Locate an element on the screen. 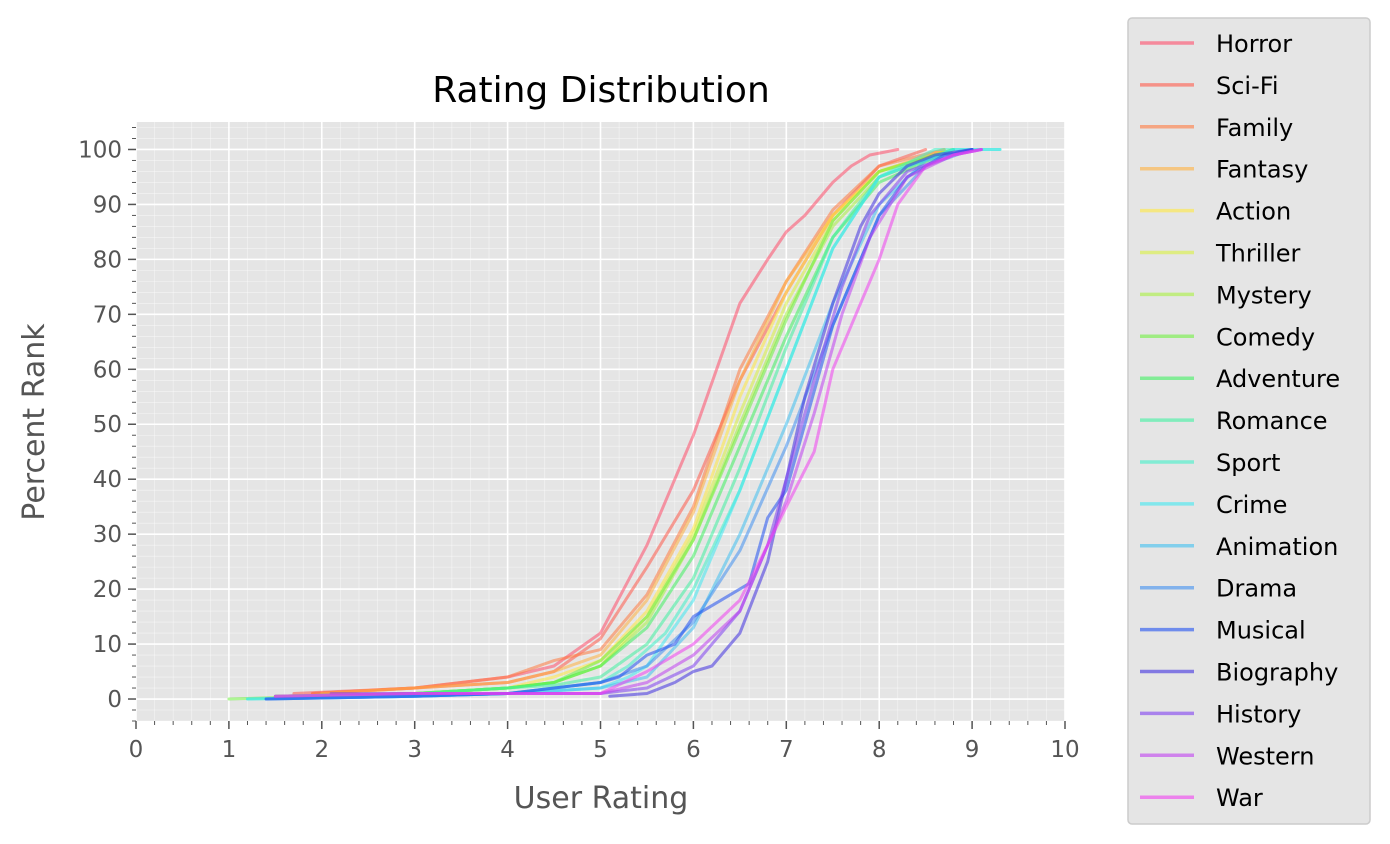 The width and height of the screenshot is (1390, 844). x-tick-label: 2 is located at coordinates (321, 750).